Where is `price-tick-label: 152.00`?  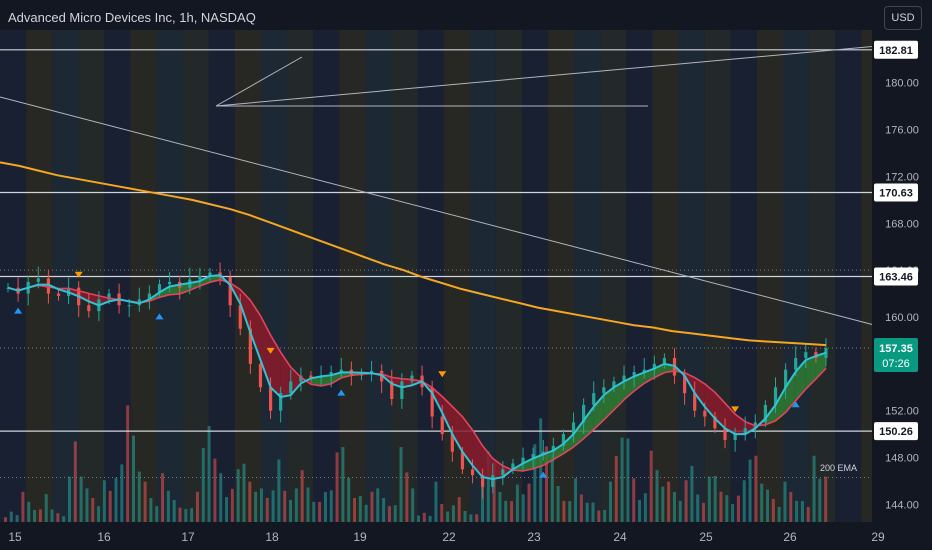
price-tick-label: 152.00 is located at coordinates (902, 412).